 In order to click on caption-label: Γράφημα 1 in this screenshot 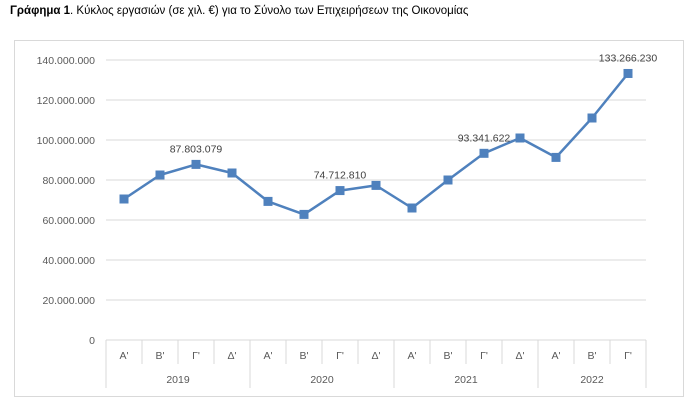, I will do `click(40, 11)`.